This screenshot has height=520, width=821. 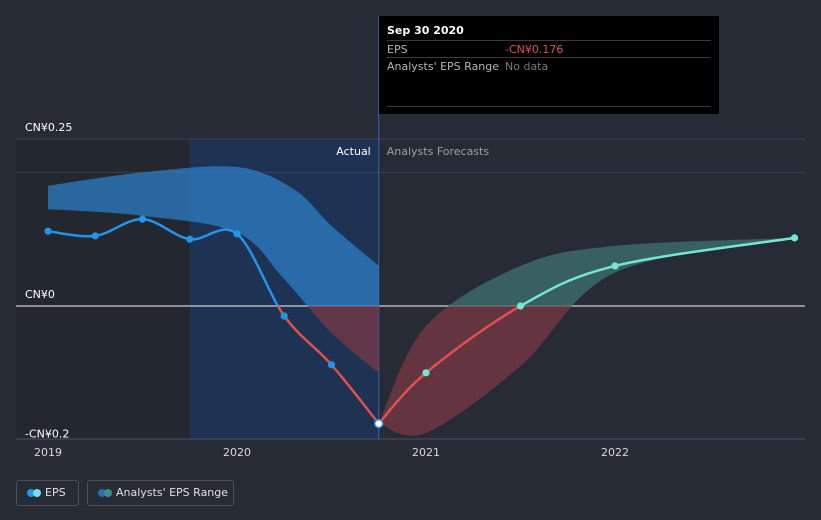 I want to click on tooltip-date: Sep 30 2020, so click(x=425, y=30).